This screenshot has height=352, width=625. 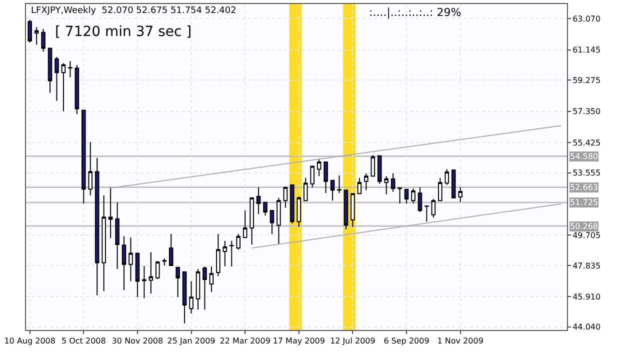 I want to click on y-tick-label: 49.705, so click(x=586, y=235).